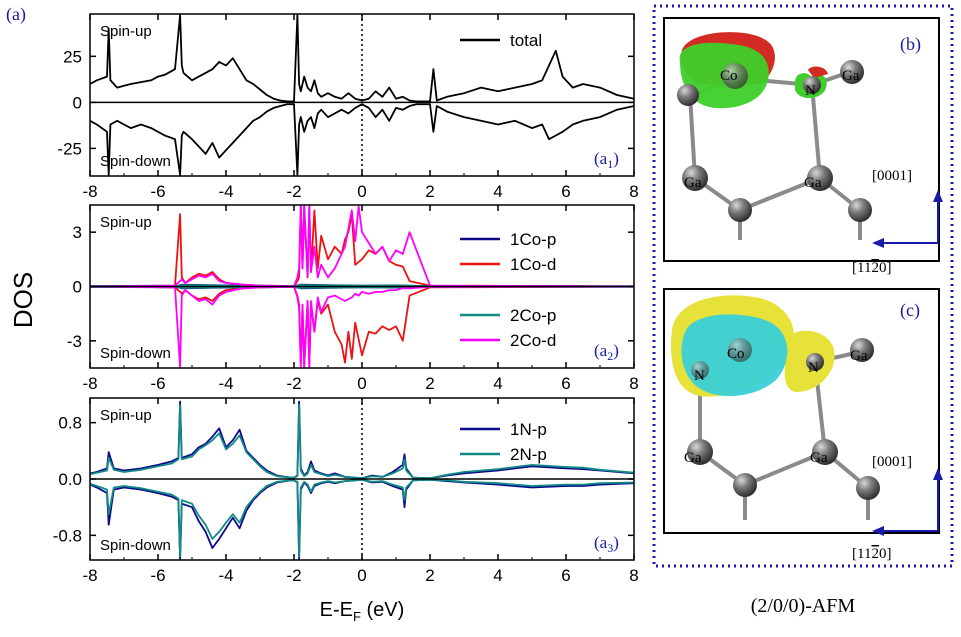 This screenshot has height=637, width=961. Describe the element at coordinates (23, 300) in the screenshot. I see `dos-axis-label: DOS` at that location.